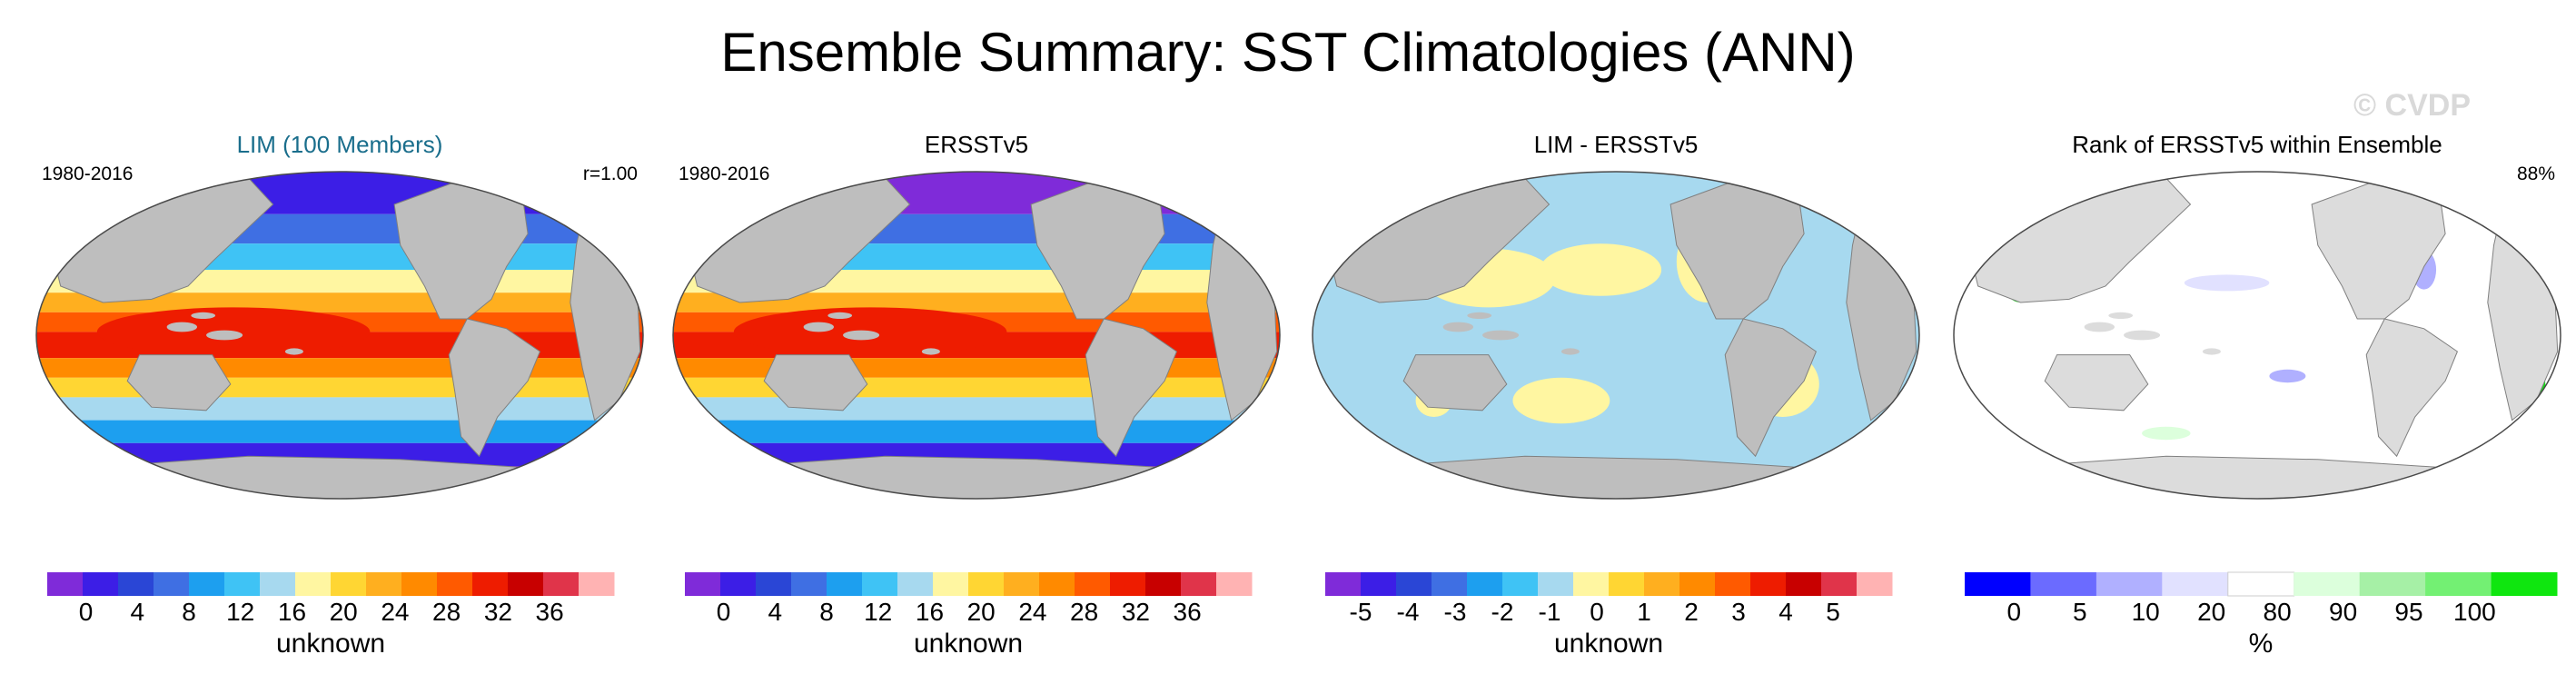 The width and height of the screenshot is (2576, 684). What do you see at coordinates (344, 612) in the screenshot?
I see `colorbar-1-tick-6: 20` at bounding box center [344, 612].